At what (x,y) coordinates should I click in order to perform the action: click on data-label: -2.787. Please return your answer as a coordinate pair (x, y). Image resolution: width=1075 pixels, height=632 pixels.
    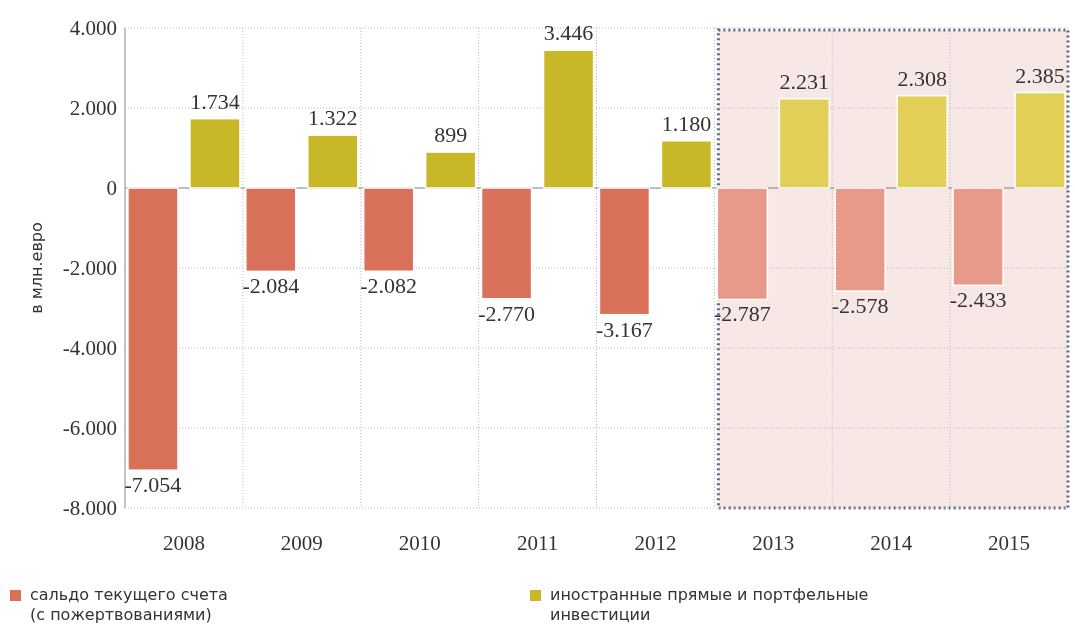
    Looking at the image, I should click on (742, 314).